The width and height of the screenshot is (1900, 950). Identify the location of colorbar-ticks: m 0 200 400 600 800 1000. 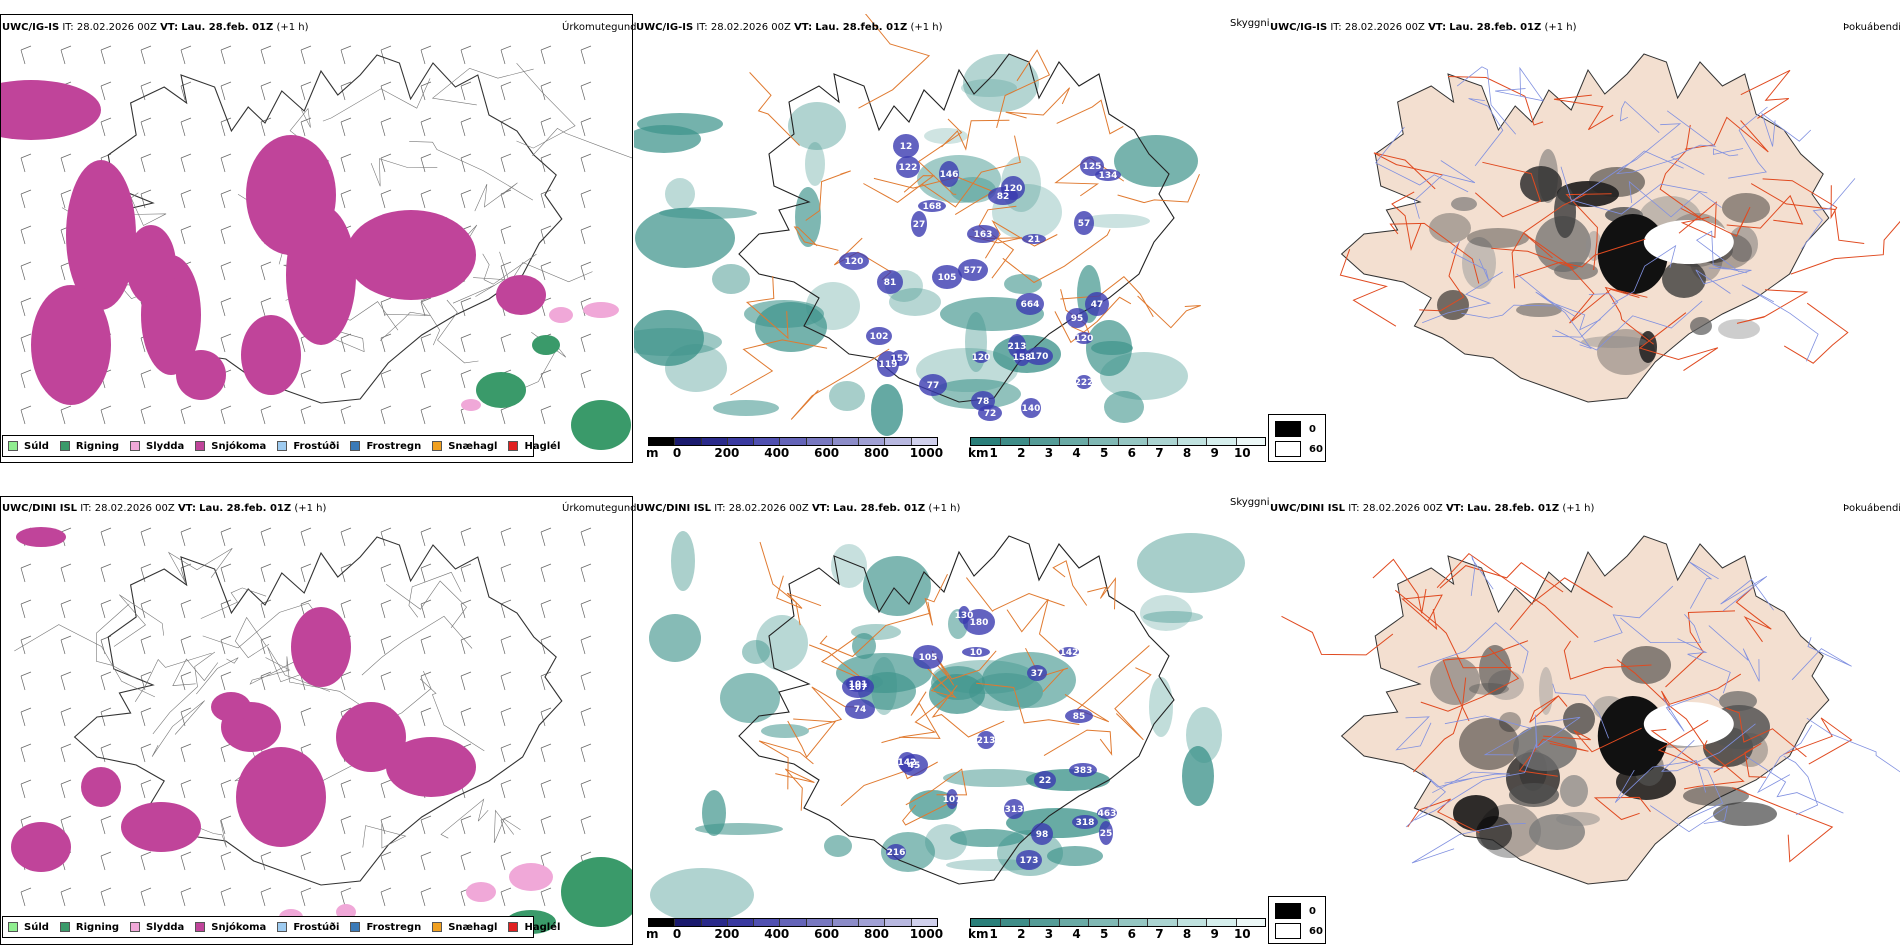
(794, 453).